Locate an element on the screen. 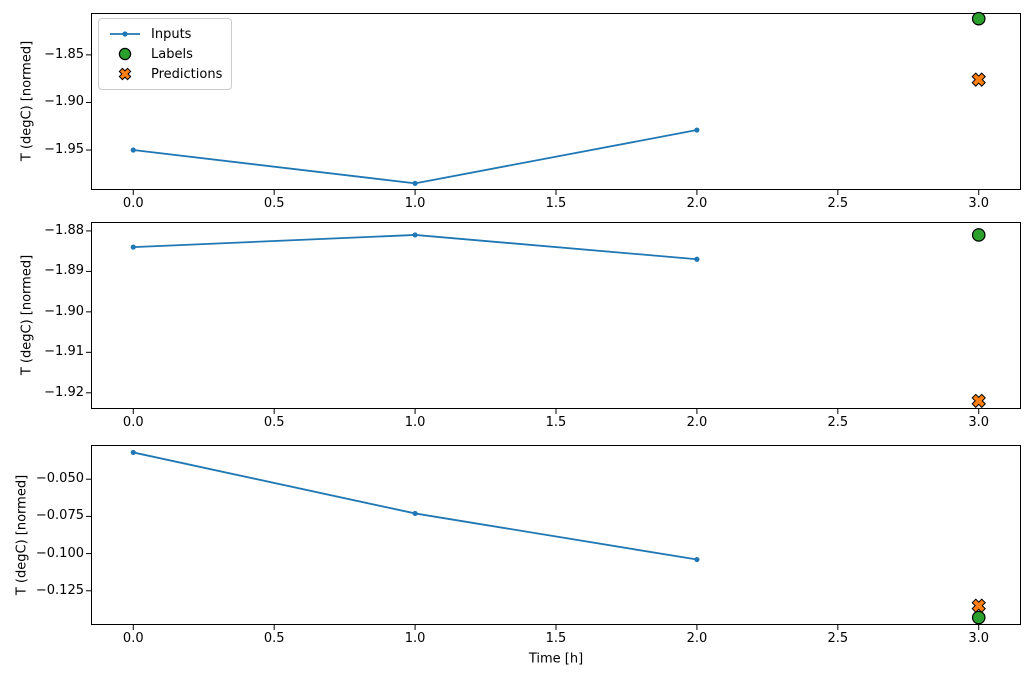 The image size is (1030, 679). inputs-line-dot-icon is located at coordinates (125, 34).